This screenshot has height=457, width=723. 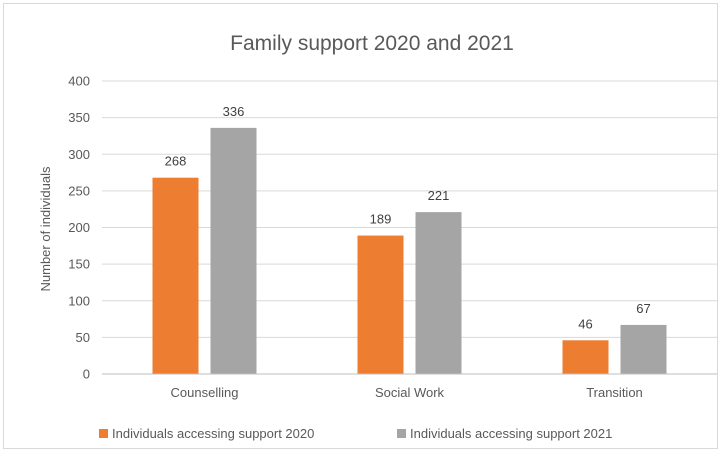 What do you see at coordinates (205, 392) in the screenshot?
I see `x-tick-label: Counselling` at bounding box center [205, 392].